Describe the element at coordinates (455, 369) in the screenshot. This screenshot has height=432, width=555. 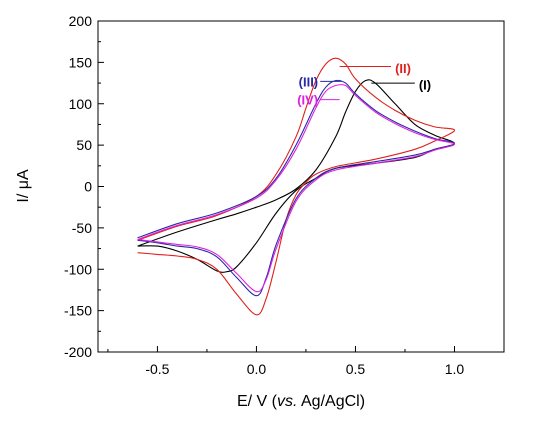
I see `x-tick-label: 1.0` at that location.